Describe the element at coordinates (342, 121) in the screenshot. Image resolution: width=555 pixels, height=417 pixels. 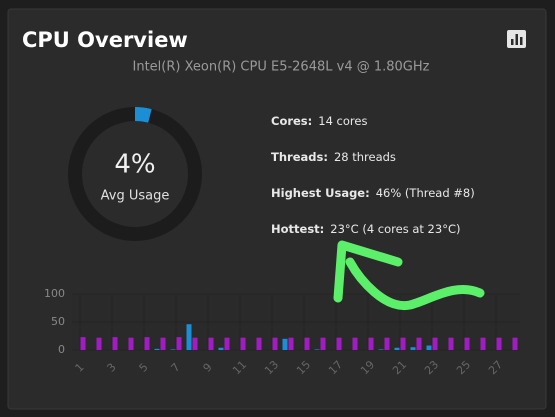
I see `stat-value: 14 cores` at that location.